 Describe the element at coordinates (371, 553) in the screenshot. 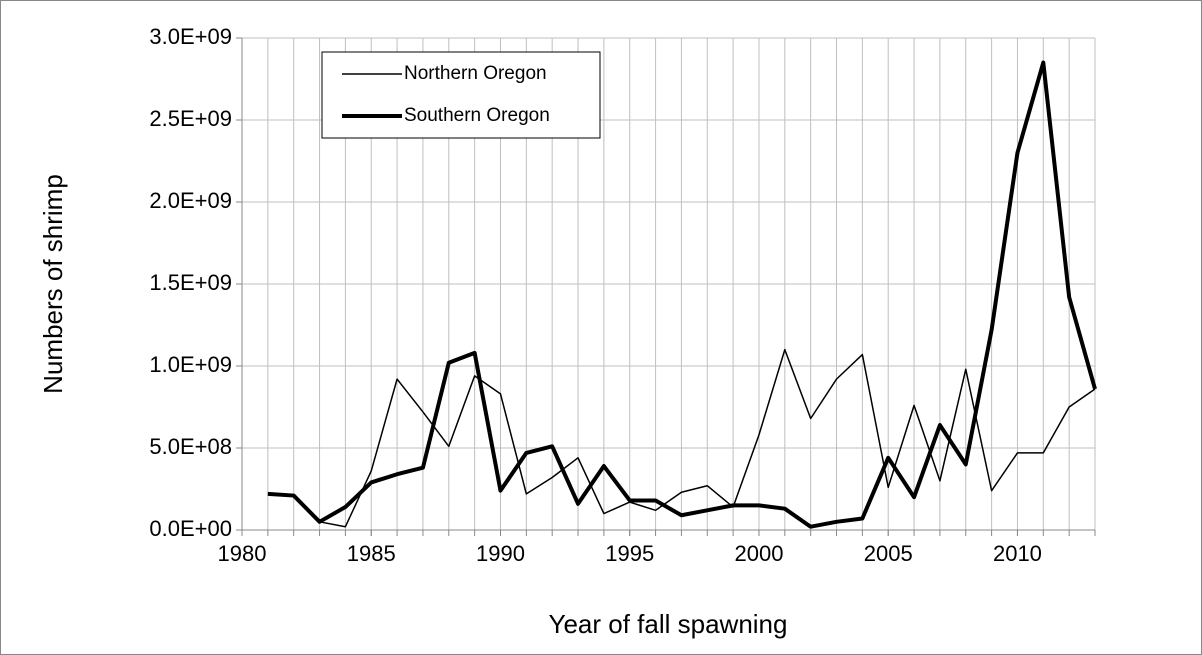

I see `x-tick-label: 1985` at that location.